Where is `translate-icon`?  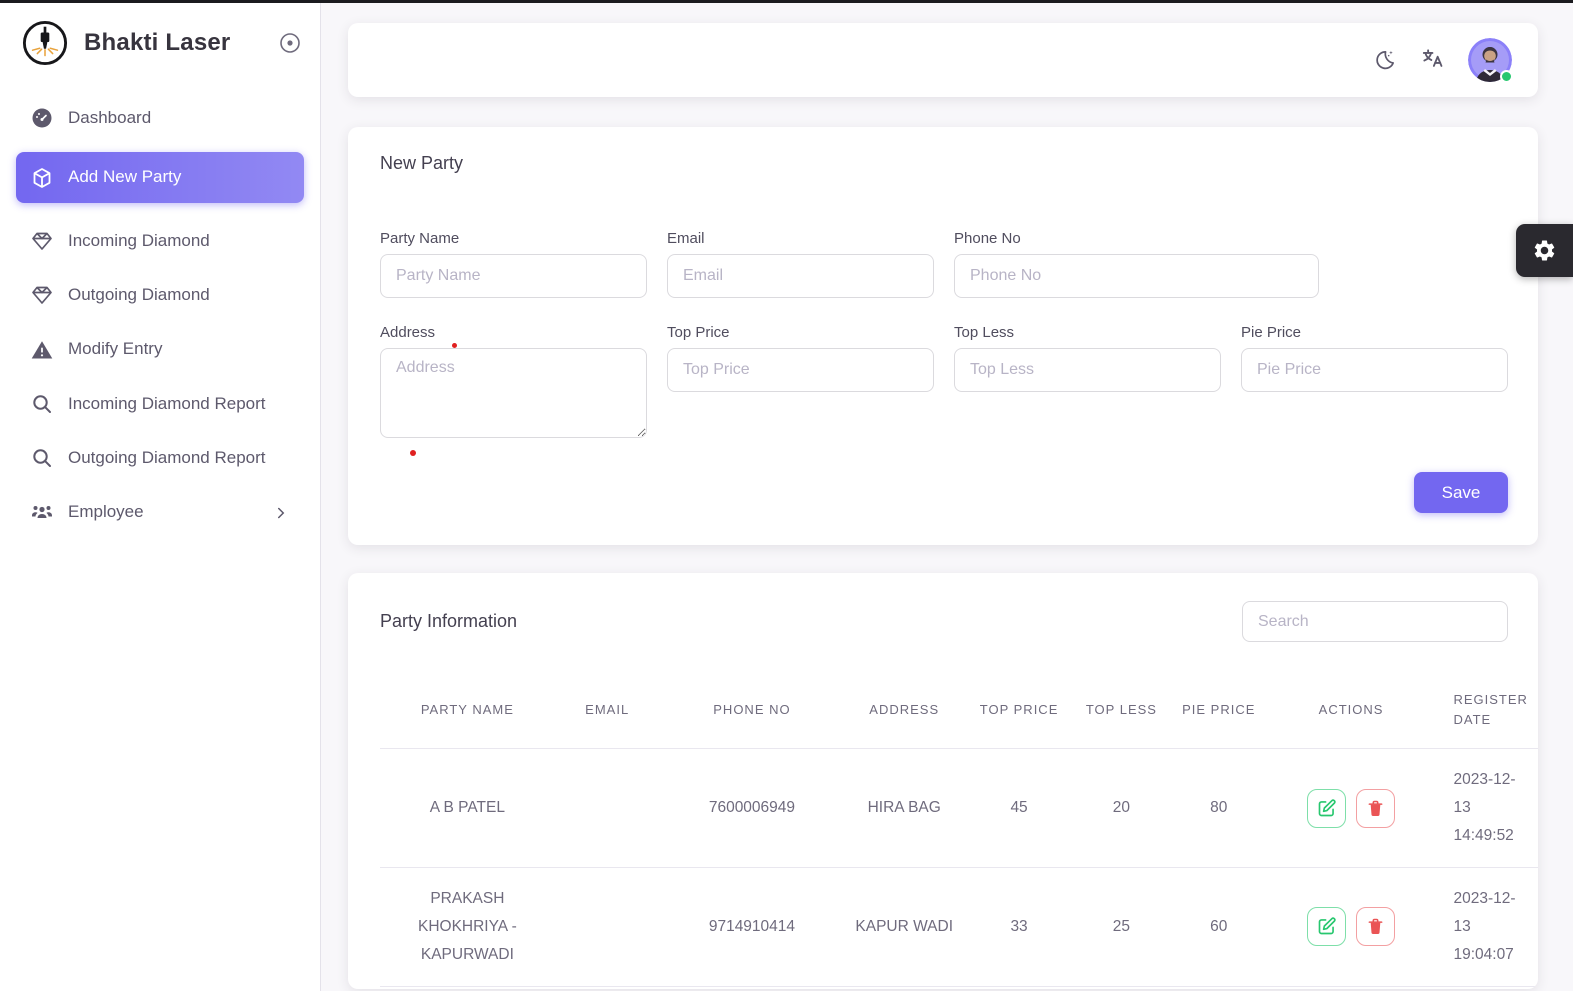
translate-icon is located at coordinates (1433, 60).